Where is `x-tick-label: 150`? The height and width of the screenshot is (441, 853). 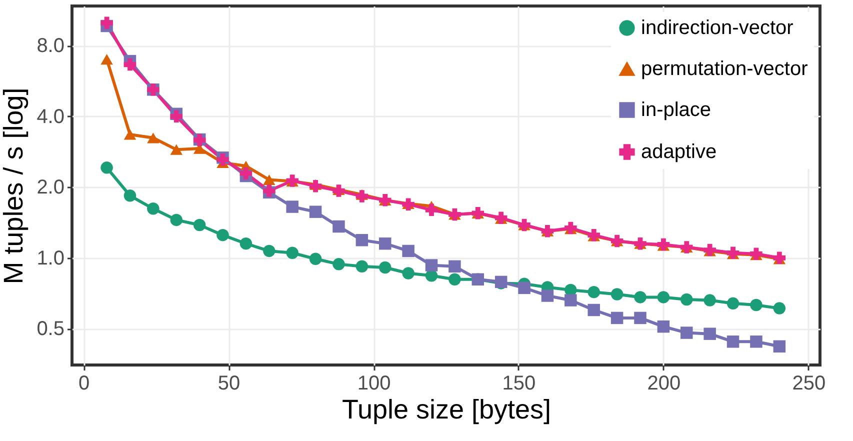
x-tick-label: 150 is located at coordinates (519, 383).